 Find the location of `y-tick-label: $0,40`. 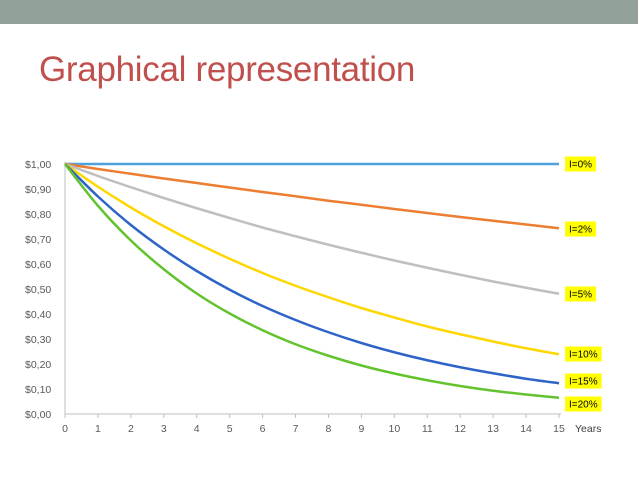

y-tick-label: $0,40 is located at coordinates (38, 315).